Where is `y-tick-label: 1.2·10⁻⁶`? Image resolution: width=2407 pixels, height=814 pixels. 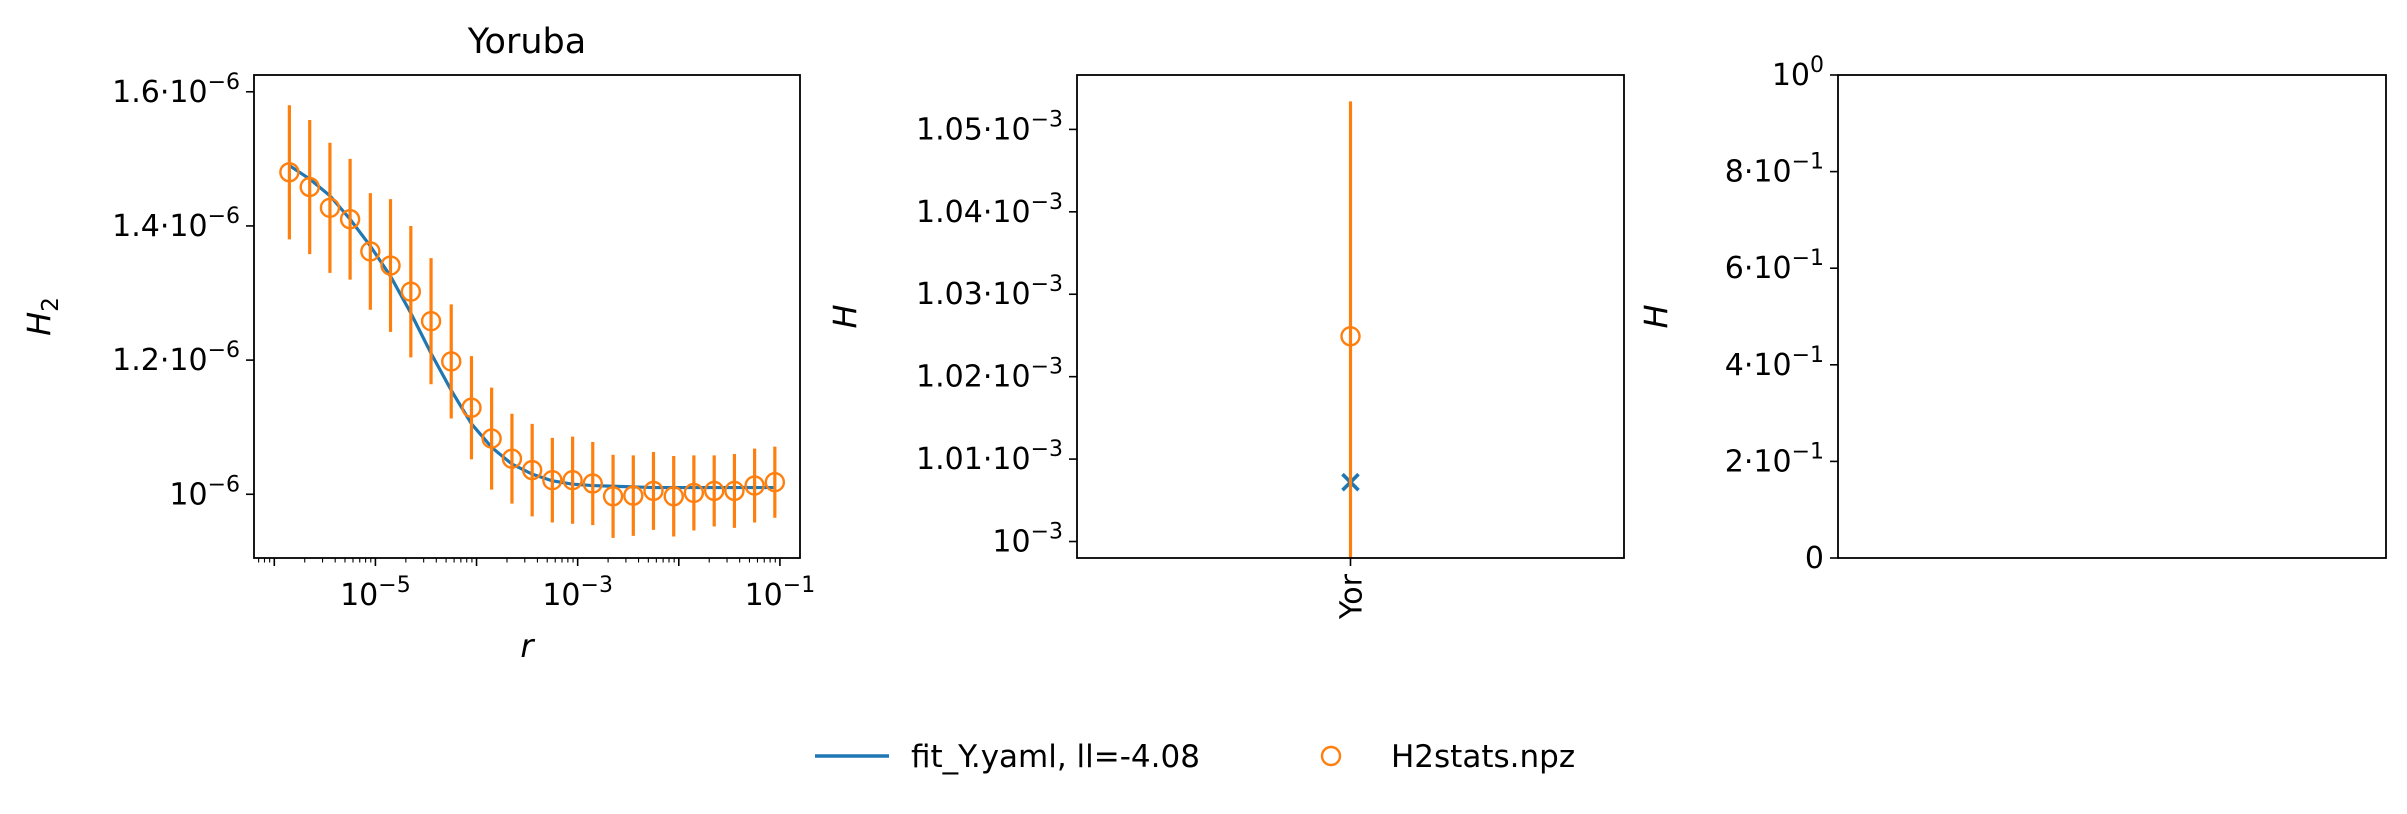 y-tick-label: 1.2·10⁻⁶ is located at coordinates (176, 358).